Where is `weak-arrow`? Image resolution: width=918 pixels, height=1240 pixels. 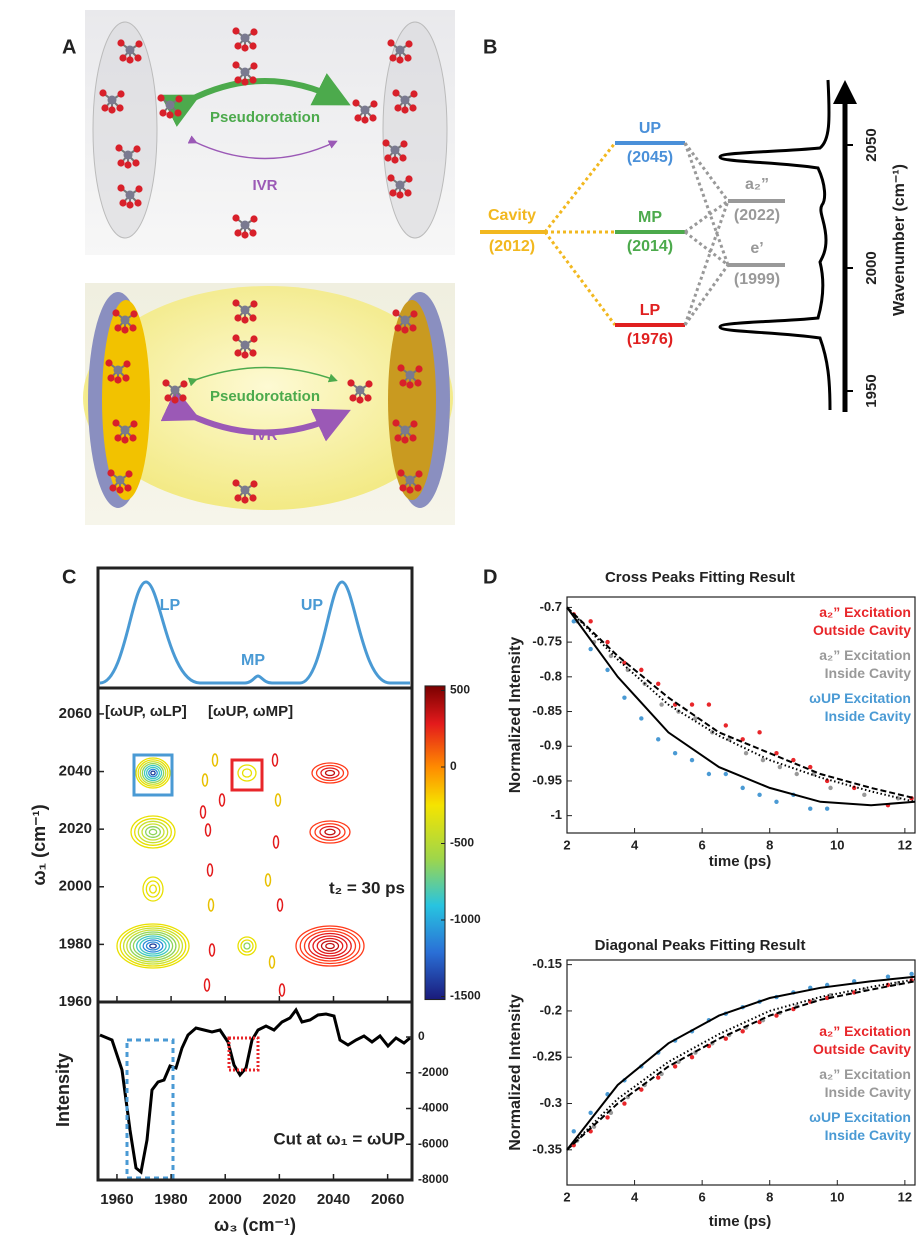
weak-arrow is located at coordinates (262, 147).